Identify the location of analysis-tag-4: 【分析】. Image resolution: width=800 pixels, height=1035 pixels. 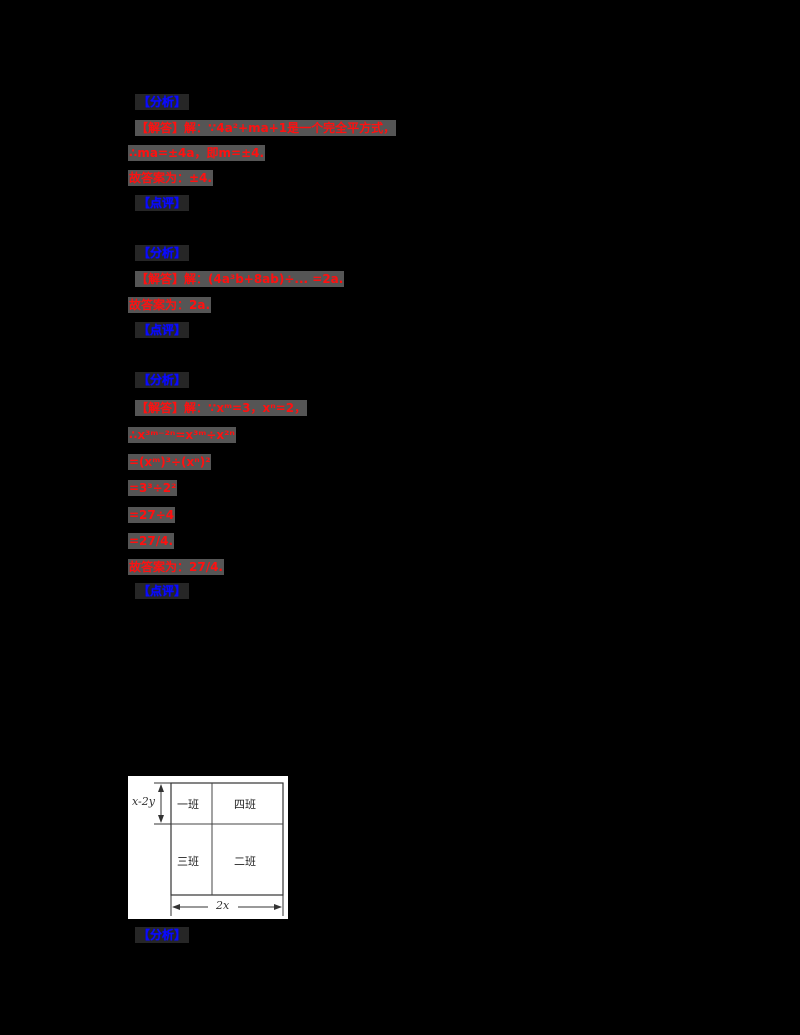
(162, 935).